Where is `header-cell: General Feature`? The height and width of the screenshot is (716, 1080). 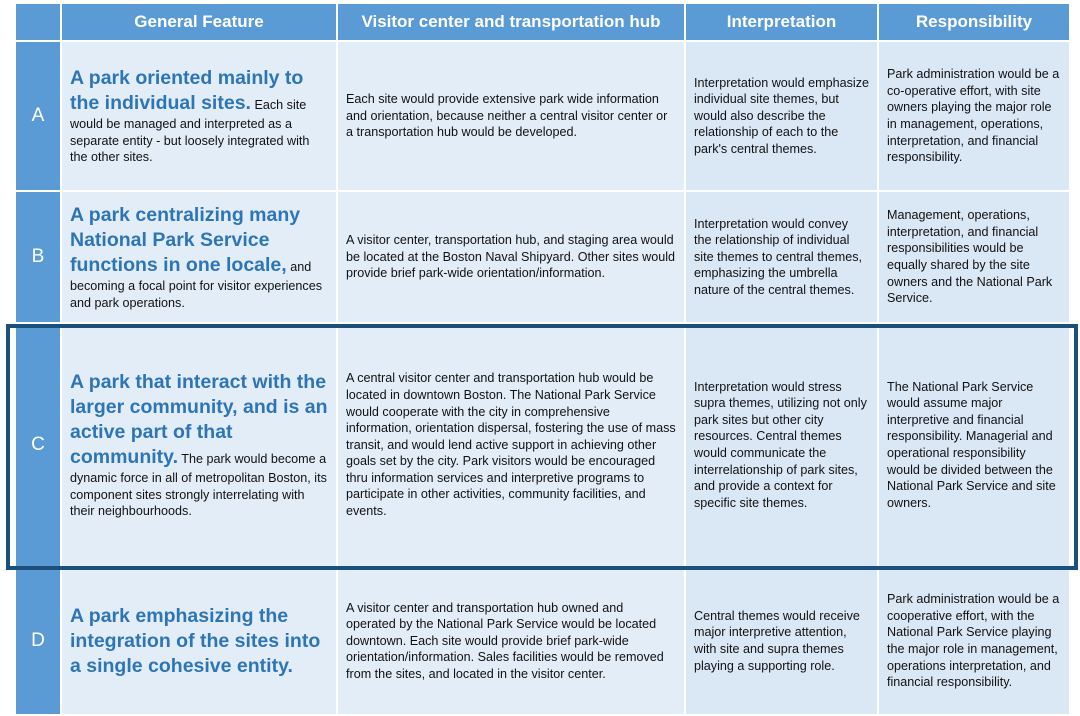
header-cell: General Feature is located at coordinates (199, 22).